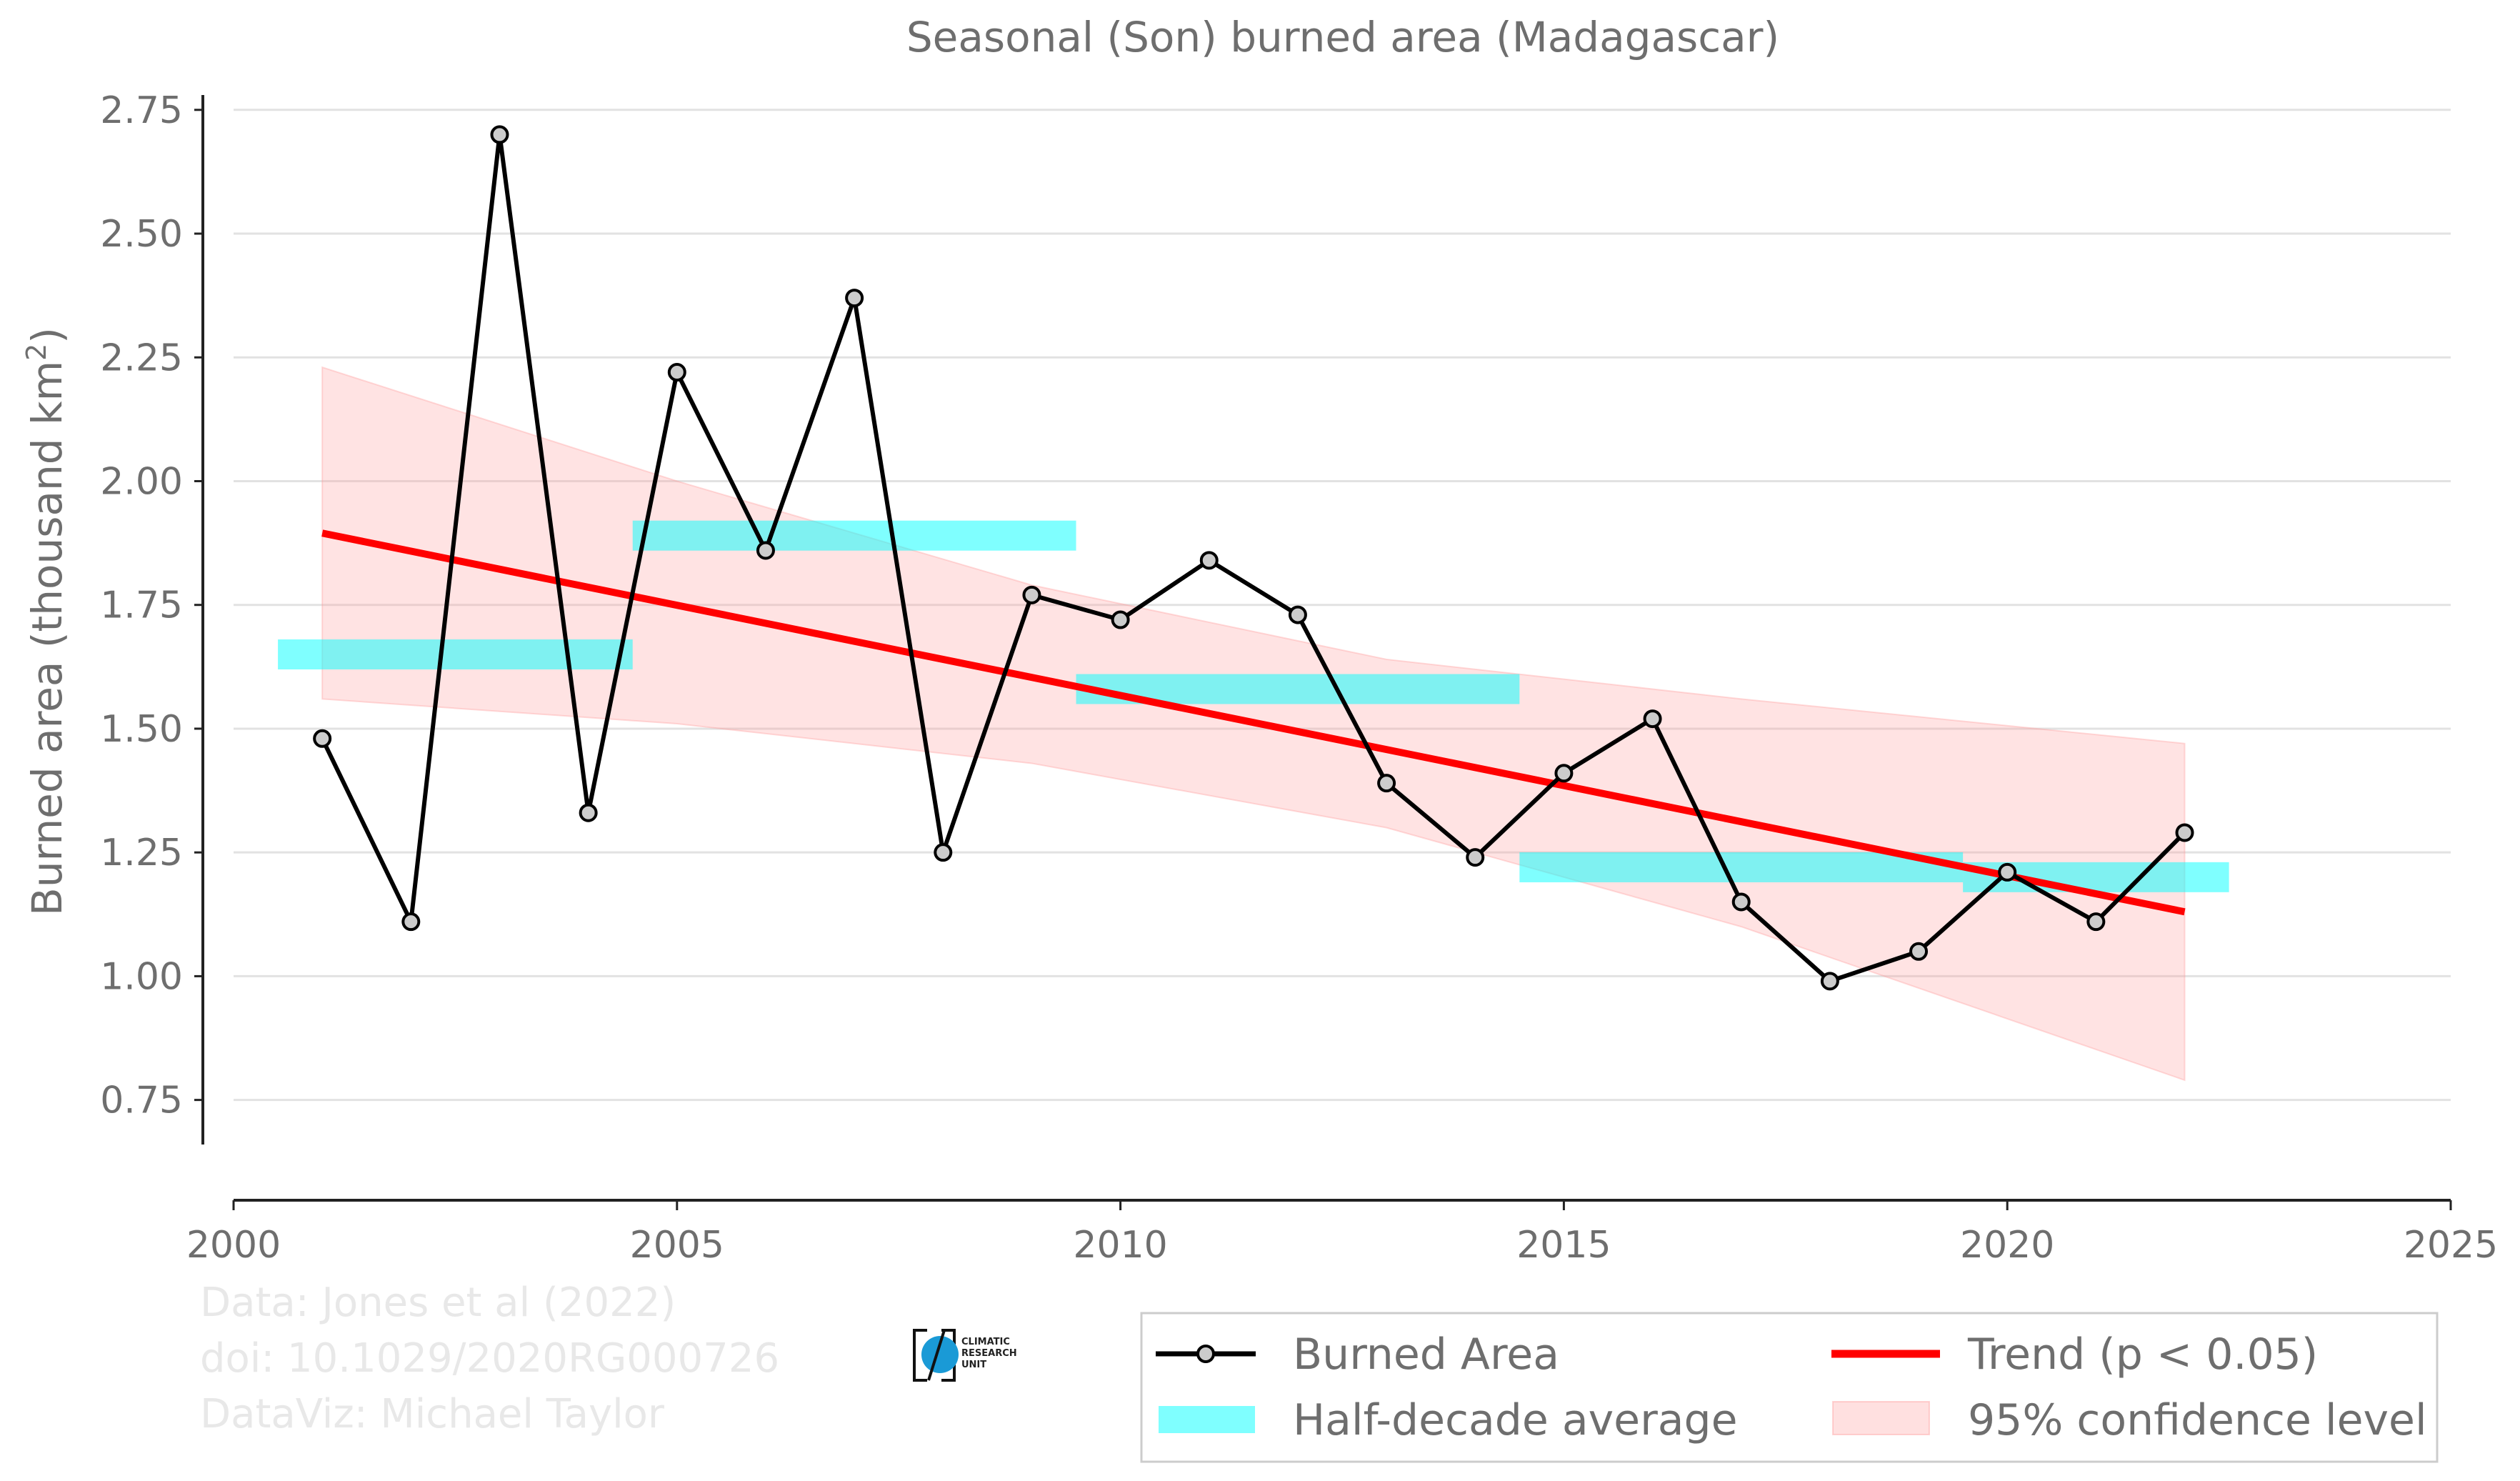 The width and height of the screenshot is (2520, 1481). I want to click on y-tick-label-2: 1.25, so click(141, 853).